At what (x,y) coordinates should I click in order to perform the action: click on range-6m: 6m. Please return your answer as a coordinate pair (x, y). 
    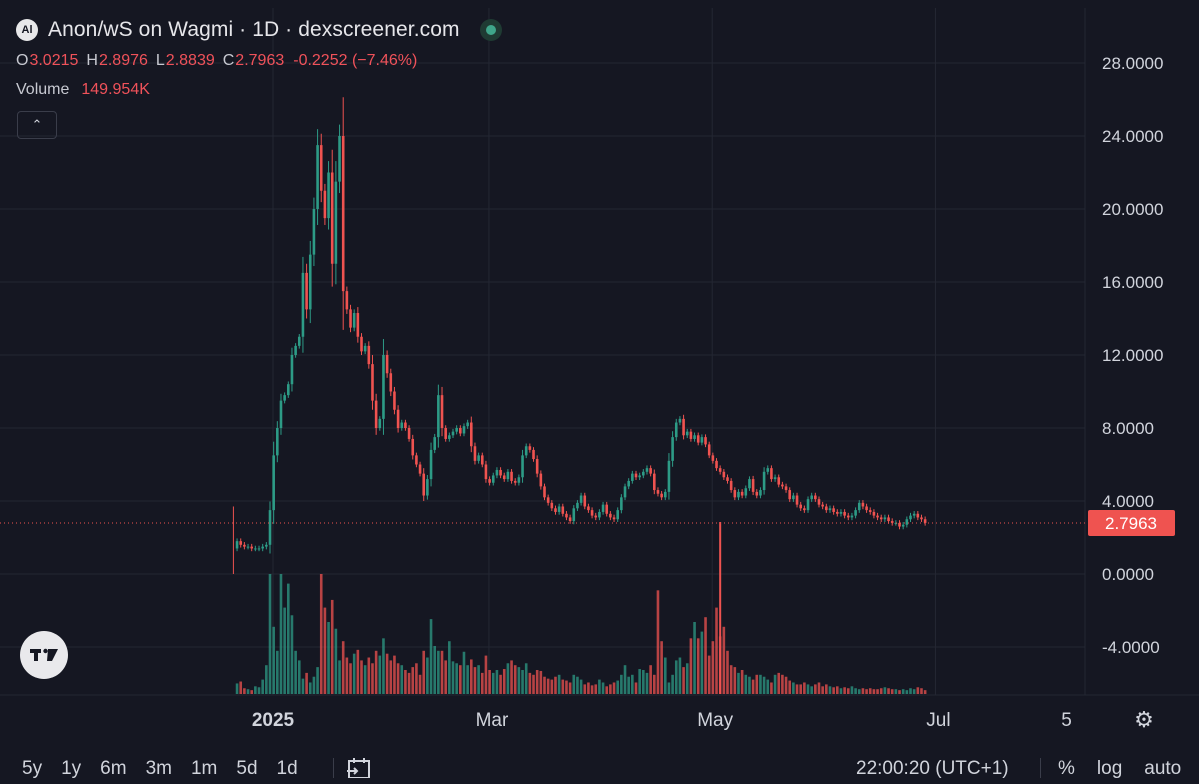
    Looking at the image, I should click on (113, 768).